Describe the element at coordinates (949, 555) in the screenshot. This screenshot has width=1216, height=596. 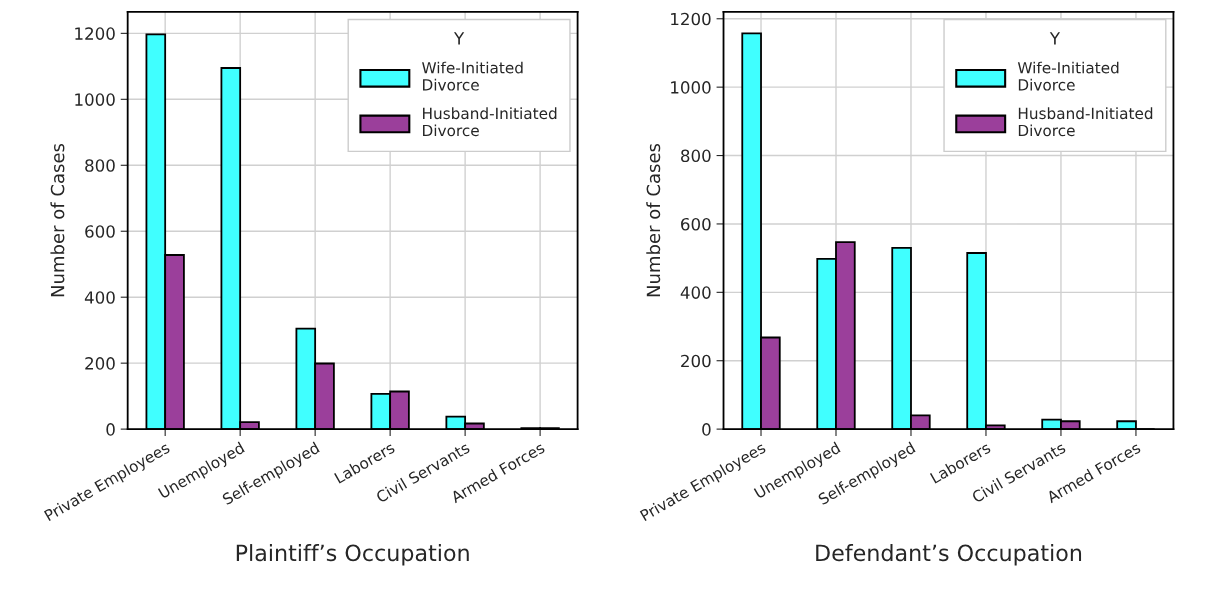
I see `x-axis-title: Defendant’s Occupation` at that location.